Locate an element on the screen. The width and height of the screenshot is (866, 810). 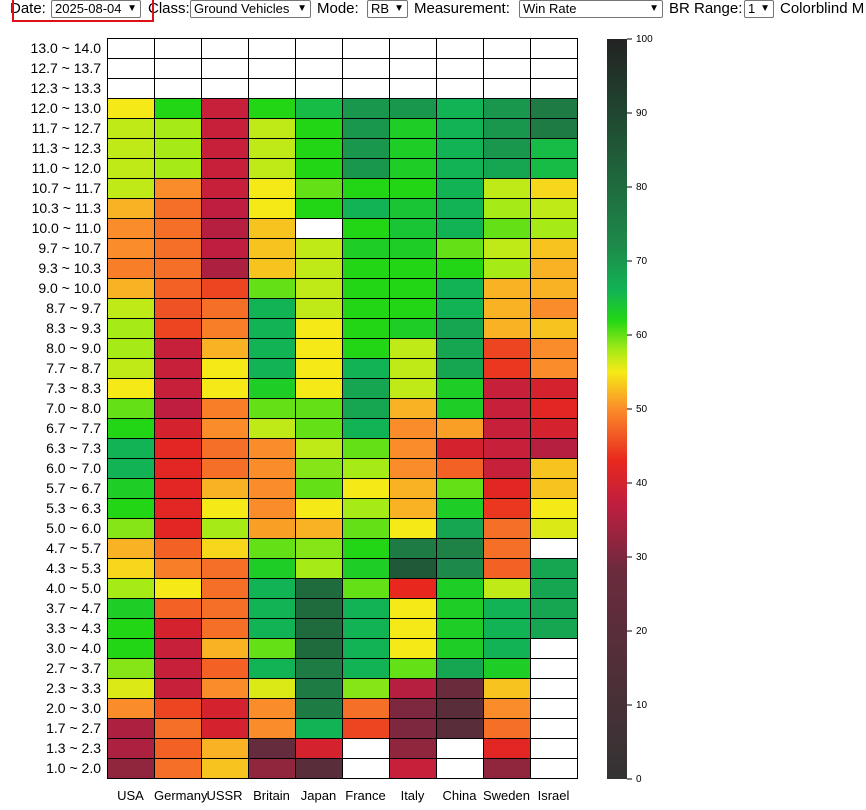
y-tick-label: 10.7 ~ 11.7 is located at coordinates (66, 188).